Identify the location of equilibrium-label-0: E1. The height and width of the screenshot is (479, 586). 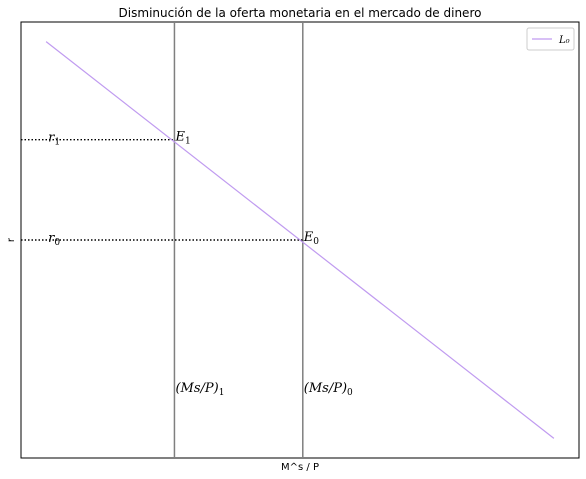
(182, 138).